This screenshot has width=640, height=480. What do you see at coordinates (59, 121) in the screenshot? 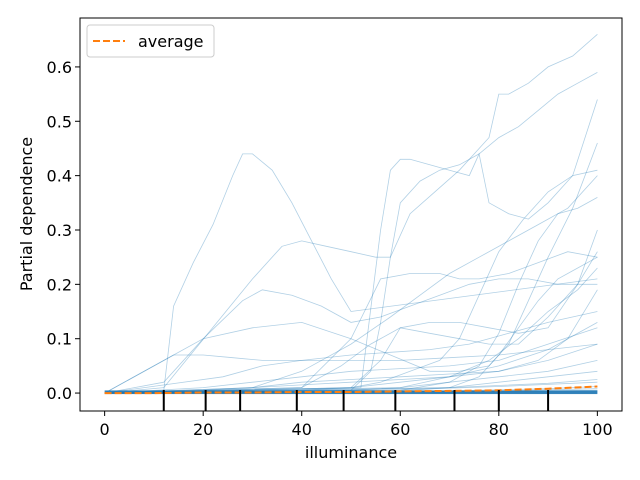
I see `y-tick-label-5: 0.5` at bounding box center [59, 121].